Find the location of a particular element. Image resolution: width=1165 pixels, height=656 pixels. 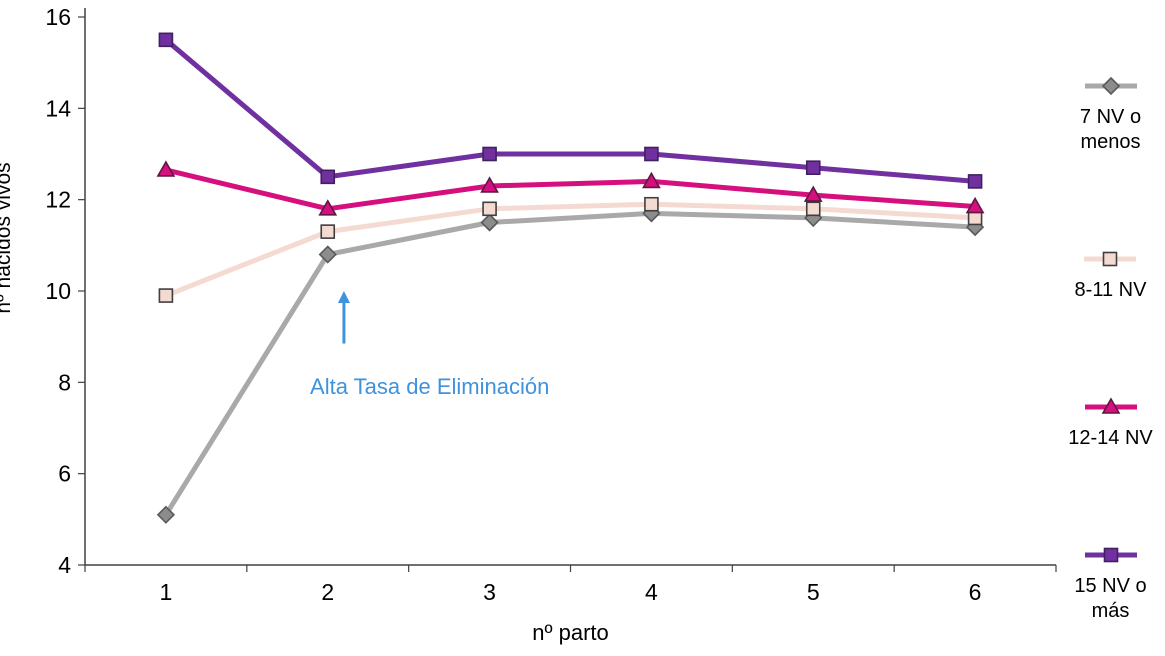

y-tick-label: 12 is located at coordinates (58, 200).